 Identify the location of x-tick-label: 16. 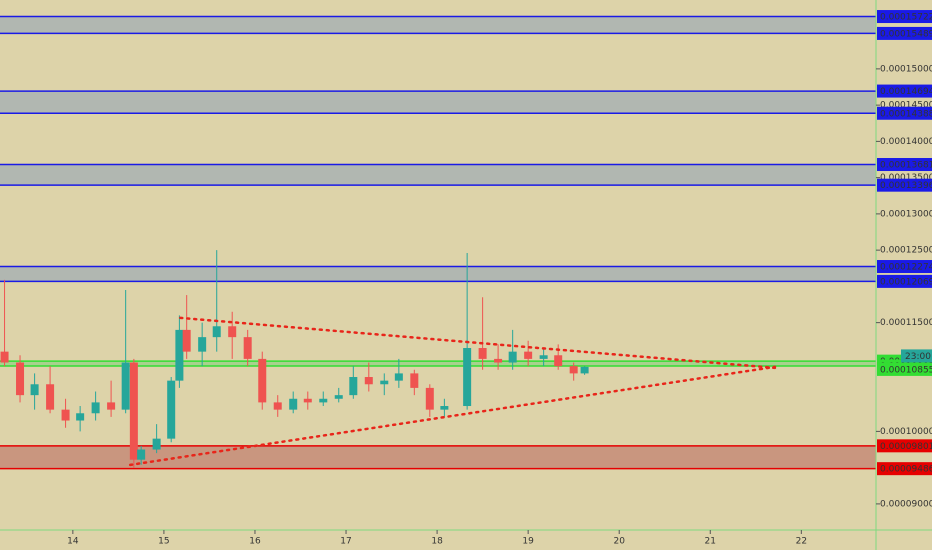
(255, 542).